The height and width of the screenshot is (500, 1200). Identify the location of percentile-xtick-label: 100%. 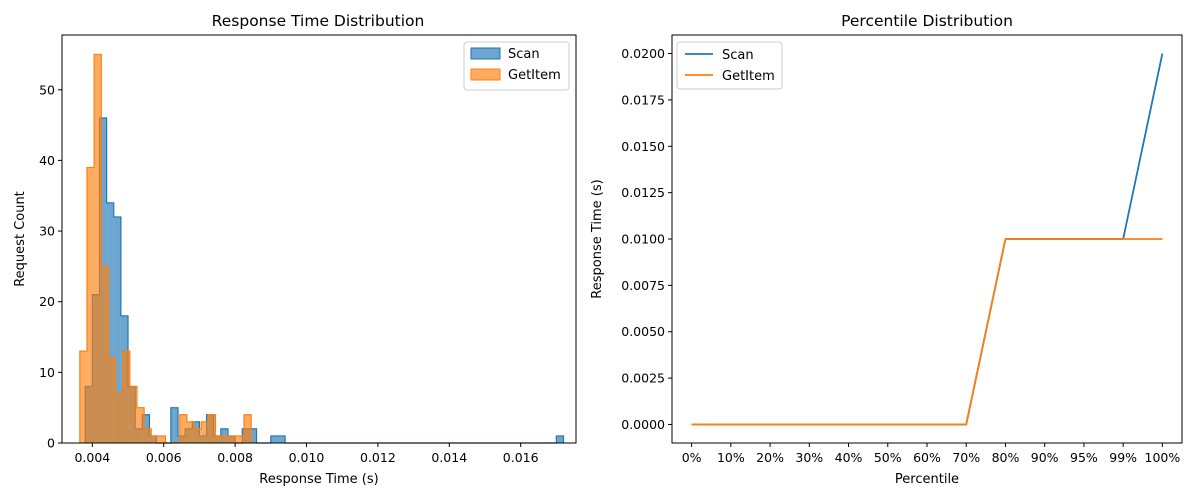
(1163, 457).